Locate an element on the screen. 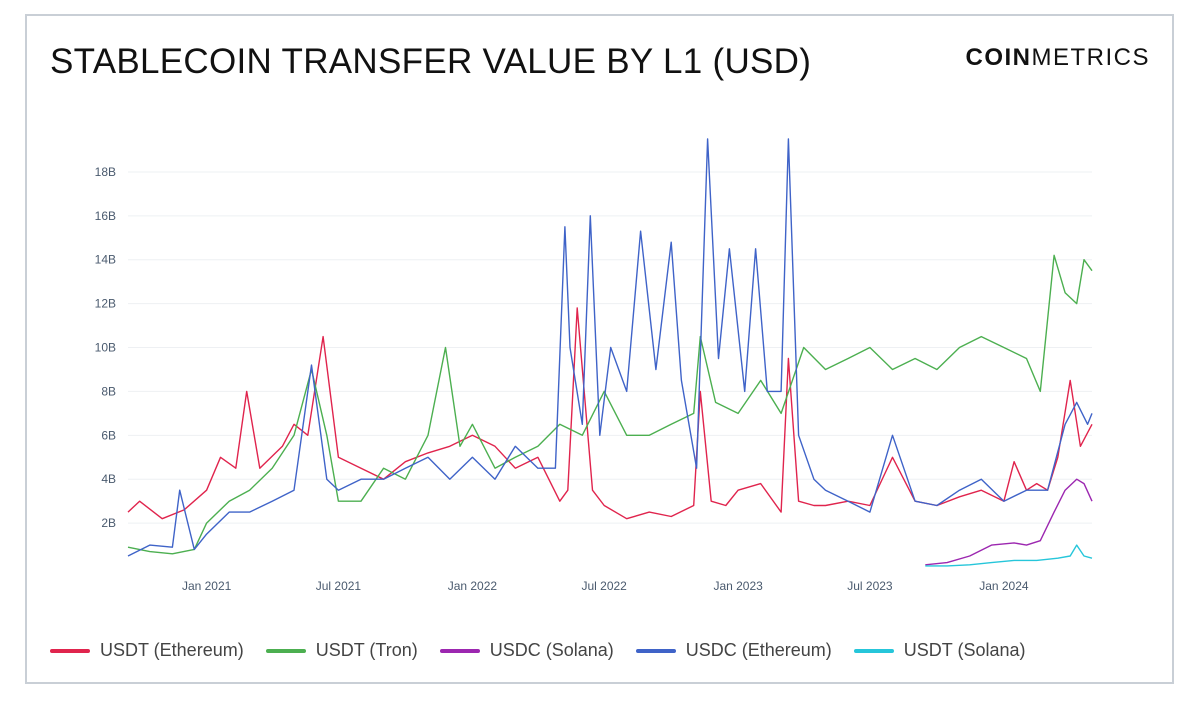 The width and height of the screenshot is (1200, 709). x-tick-label: Jan 2022 is located at coordinates (473, 586).